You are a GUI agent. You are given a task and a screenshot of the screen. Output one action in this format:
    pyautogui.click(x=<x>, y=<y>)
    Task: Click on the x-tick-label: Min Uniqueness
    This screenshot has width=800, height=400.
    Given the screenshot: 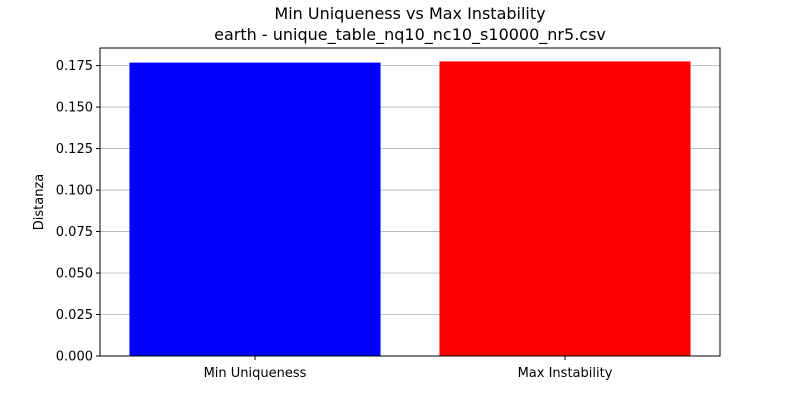 What is the action you would take?
    pyautogui.click(x=255, y=373)
    